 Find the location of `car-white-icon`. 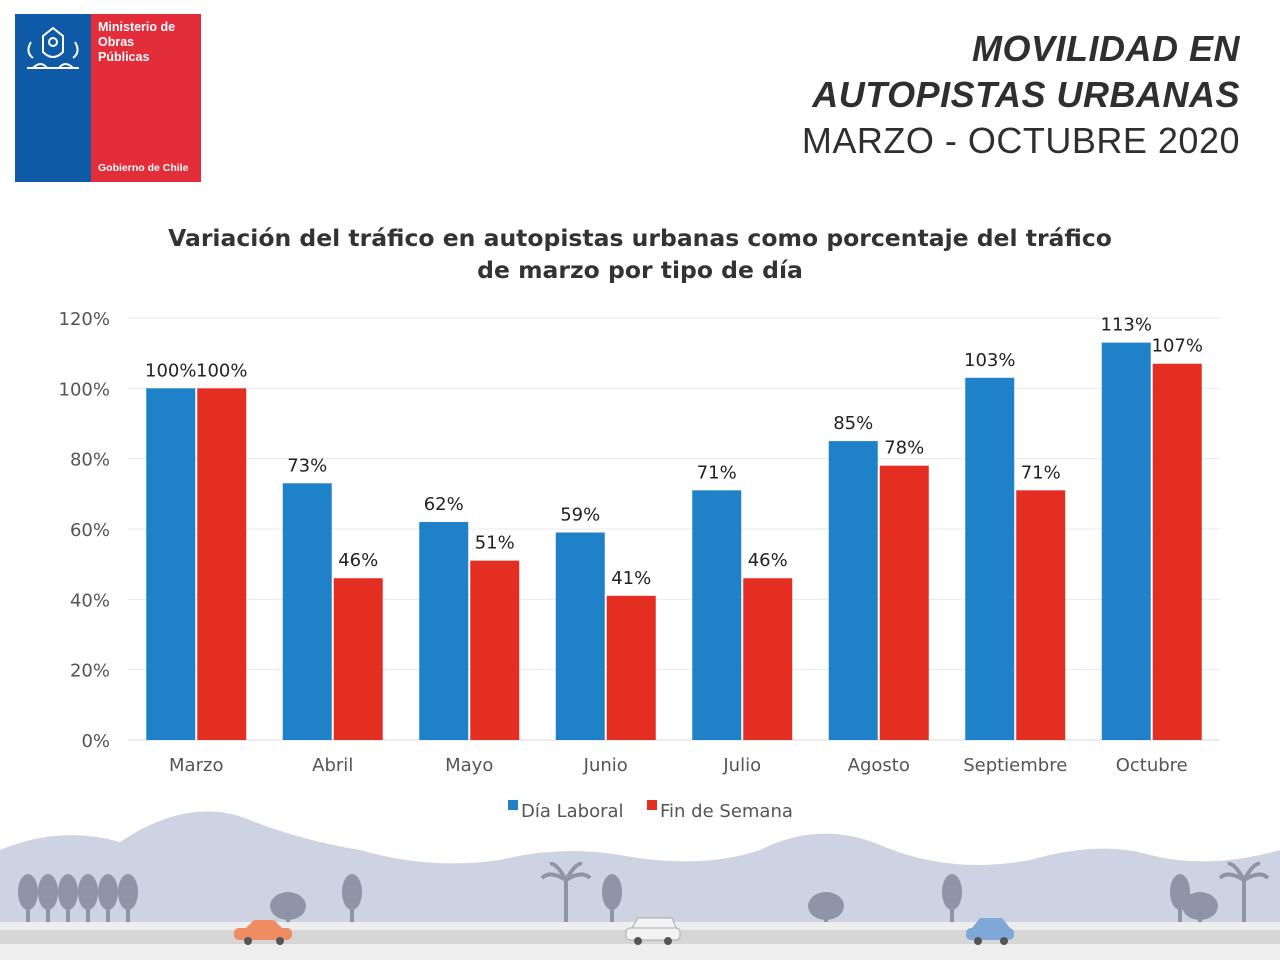

car-white-icon is located at coordinates (653, 931).